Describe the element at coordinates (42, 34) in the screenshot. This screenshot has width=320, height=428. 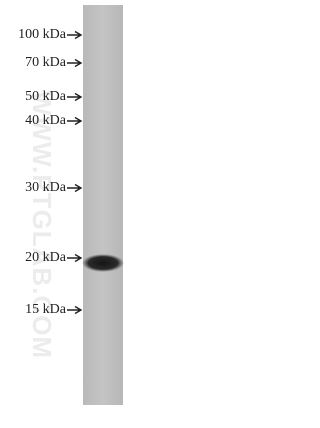
I see `marker-label: 100 kDa` at that location.